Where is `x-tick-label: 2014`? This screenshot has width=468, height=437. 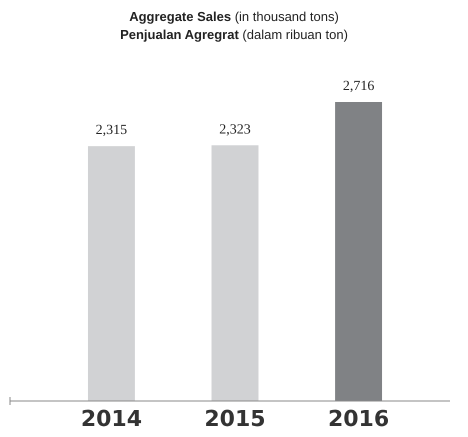 x-tick-label: 2014 is located at coordinates (111, 419).